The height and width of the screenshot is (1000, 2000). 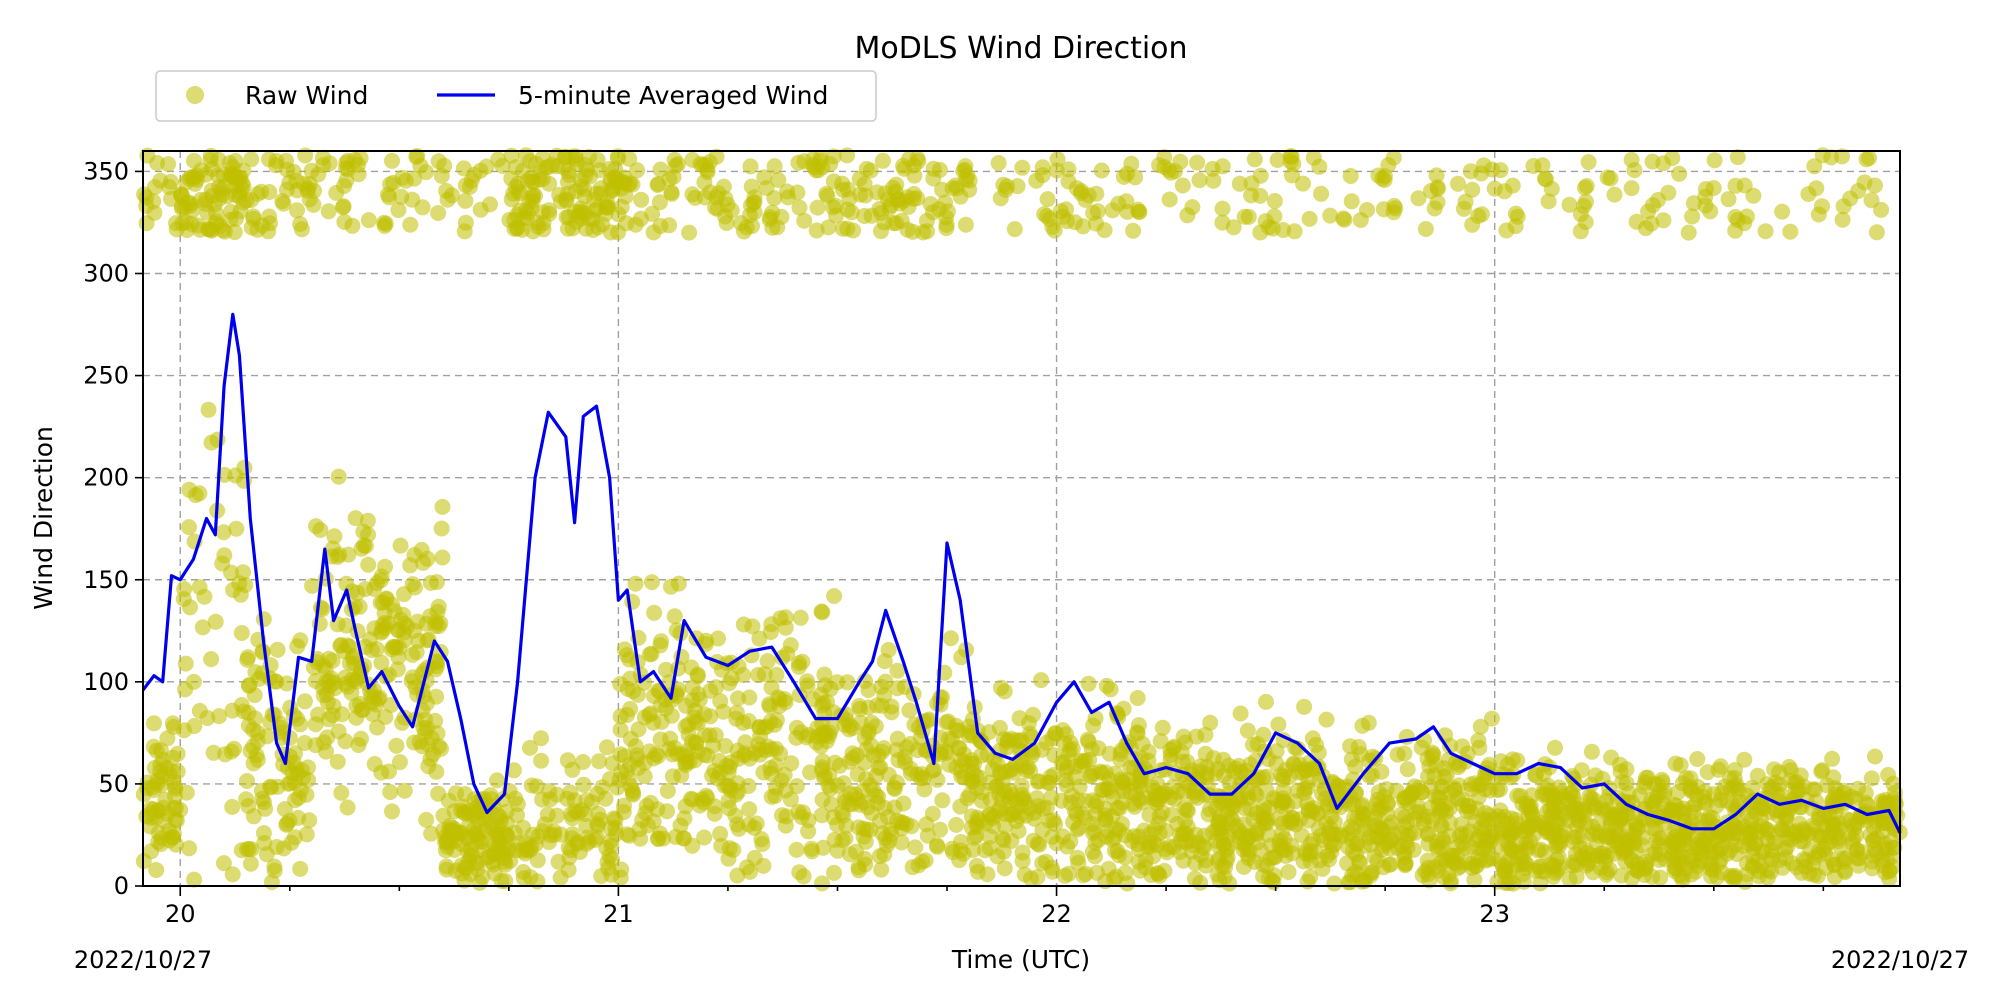 What do you see at coordinates (121, 886) in the screenshot?
I see `y-tick-label: 0` at bounding box center [121, 886].